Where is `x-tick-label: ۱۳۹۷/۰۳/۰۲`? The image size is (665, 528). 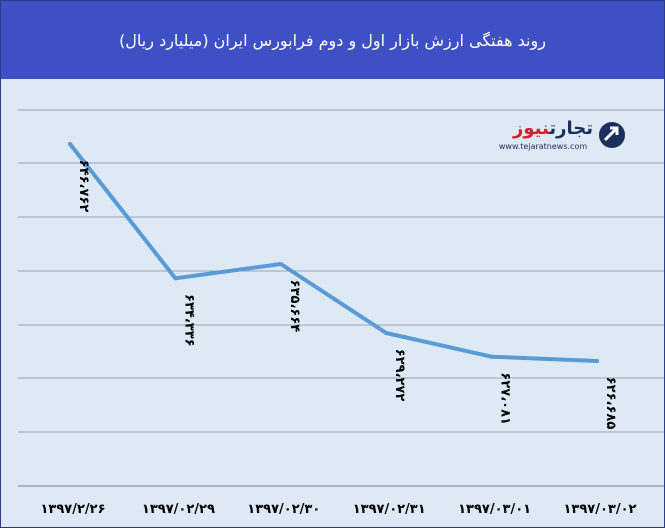
x-tick-label: ۱۳۹۷/۰۳/۰۲ is located at coordinates (600, 509).